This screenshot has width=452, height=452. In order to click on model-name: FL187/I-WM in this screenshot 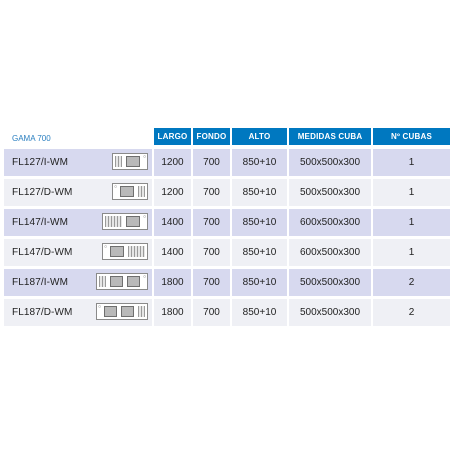, I will do `click(40, 282)`.